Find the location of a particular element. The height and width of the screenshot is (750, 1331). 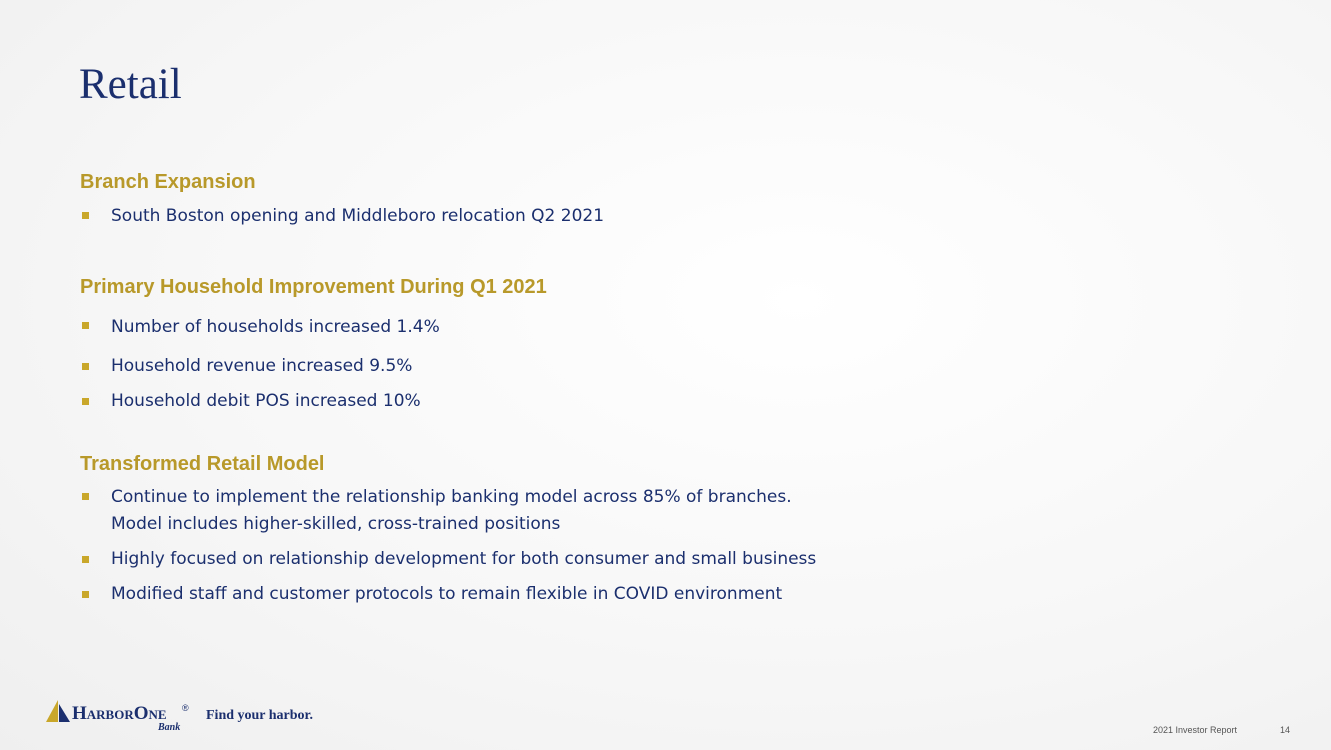

logo-subtitle: Bank is located at coordinates (169, 727).